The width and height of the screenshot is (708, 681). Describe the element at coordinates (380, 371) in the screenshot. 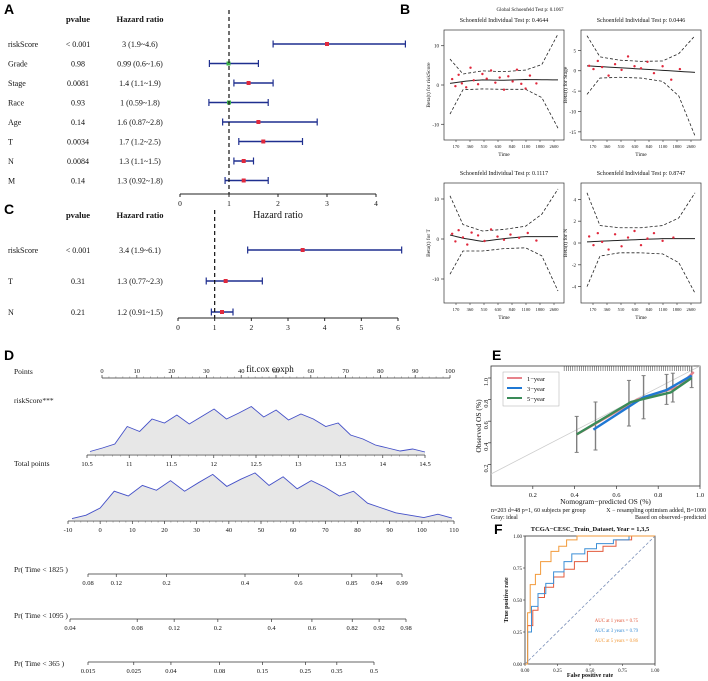

I see `scale-tick-label: 80` at that location.